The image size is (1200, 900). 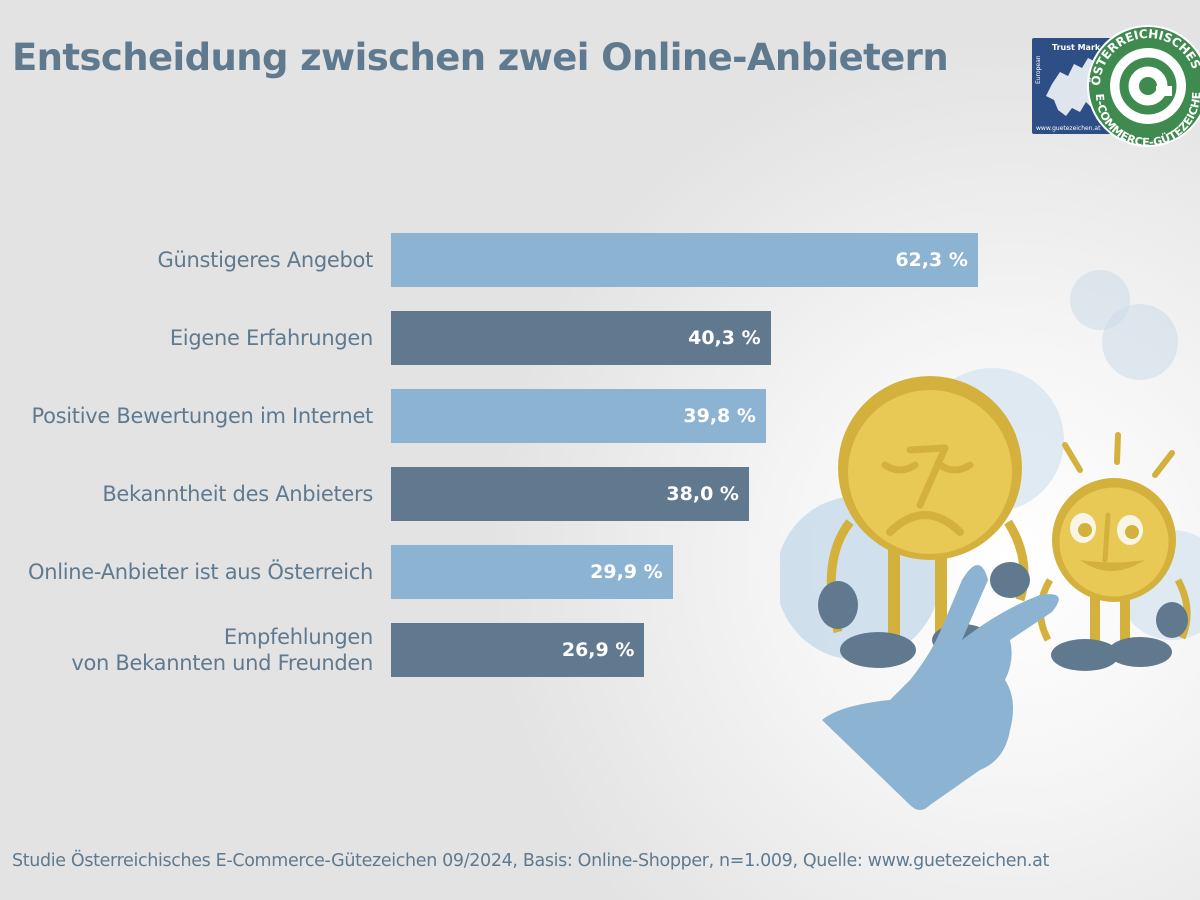 What do you see at coordinates (581, 338) in the screenshot?
I see `bar: 40,3 %` at bounding box center [581, 338].